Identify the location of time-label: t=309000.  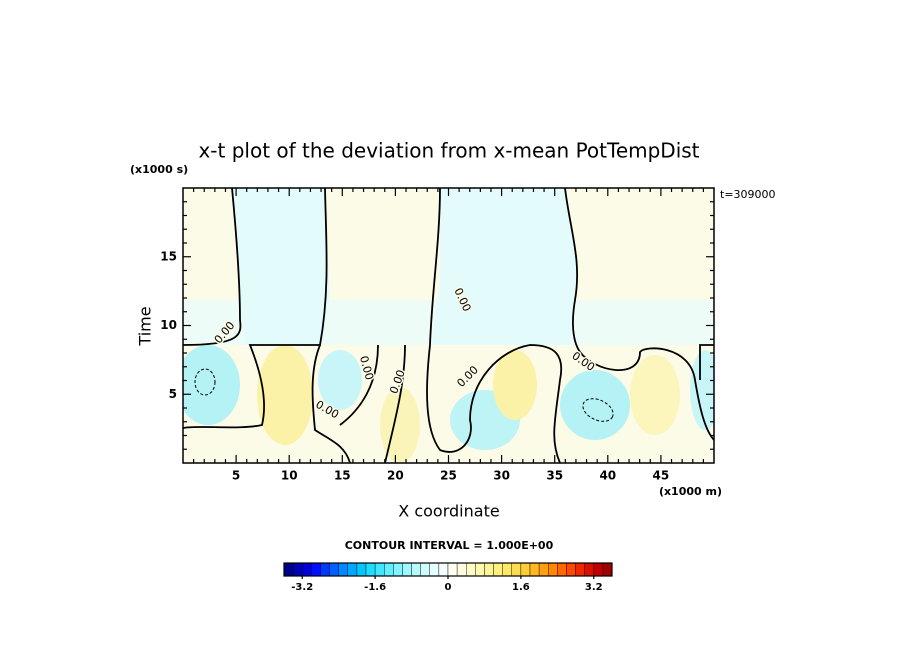
(748, 194).